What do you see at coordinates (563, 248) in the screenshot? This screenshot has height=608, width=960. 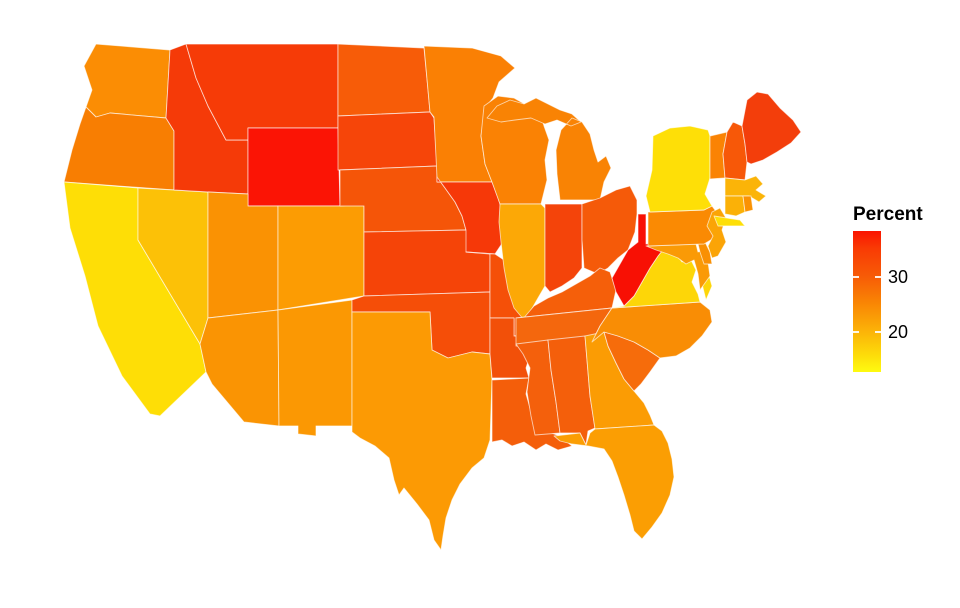 I see `state-IN` at bounding box center [563, 248].